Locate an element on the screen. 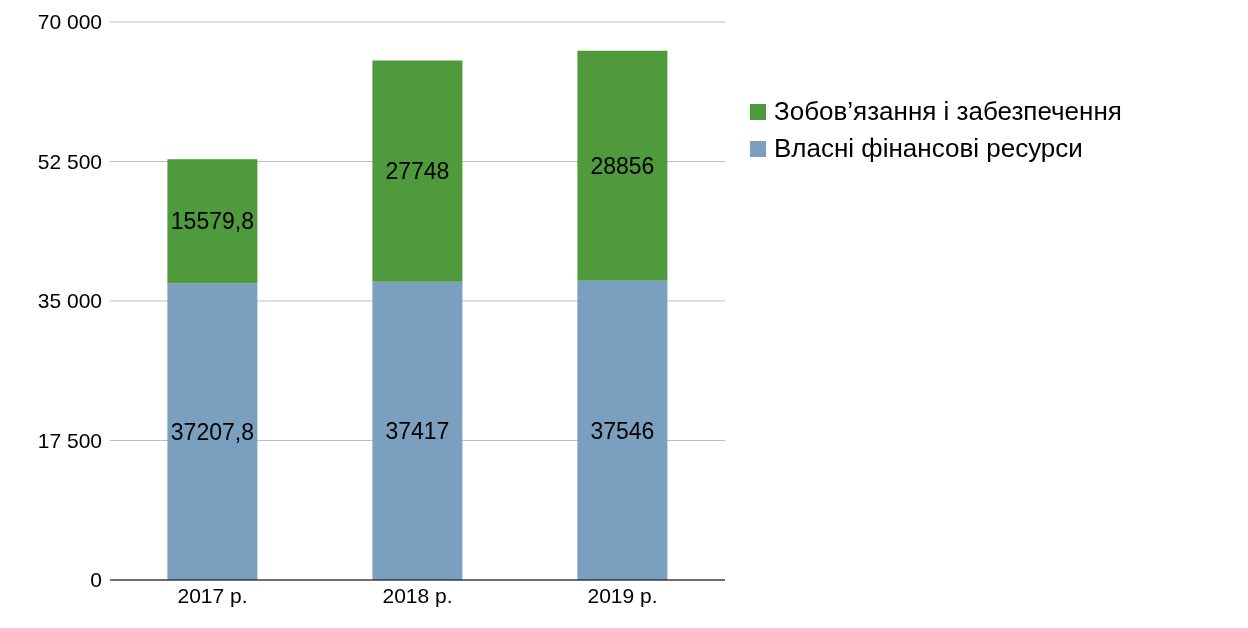  legend-label: Зобов’язання і забезпечення is located at coordinates (948, 111).